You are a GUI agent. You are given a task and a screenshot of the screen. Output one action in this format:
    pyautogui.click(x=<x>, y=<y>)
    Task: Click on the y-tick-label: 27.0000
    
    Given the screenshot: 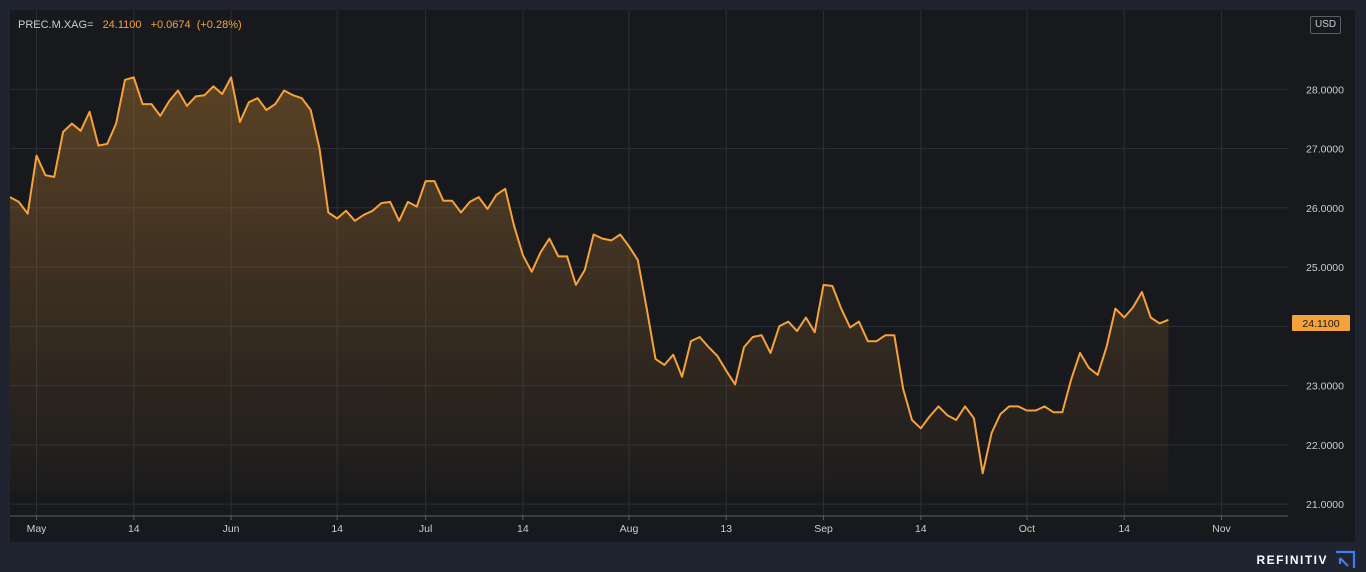 What is the action you would take?
    pyautogui.click(x=1325, y=150)
    